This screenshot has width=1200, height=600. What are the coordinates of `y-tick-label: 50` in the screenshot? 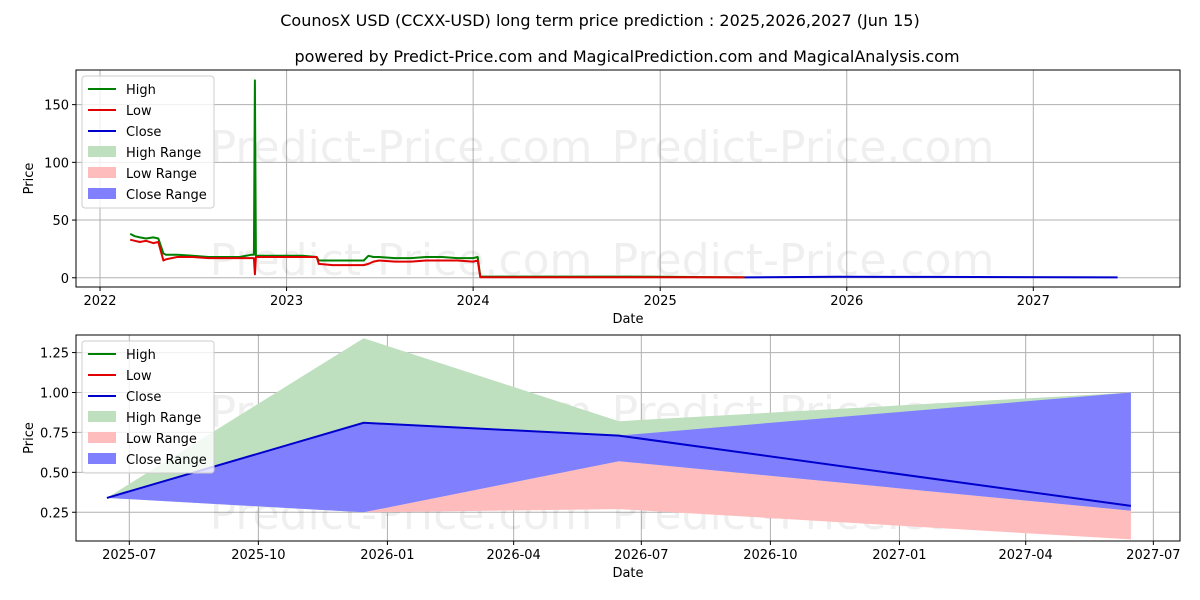 It's located at (60, 221).